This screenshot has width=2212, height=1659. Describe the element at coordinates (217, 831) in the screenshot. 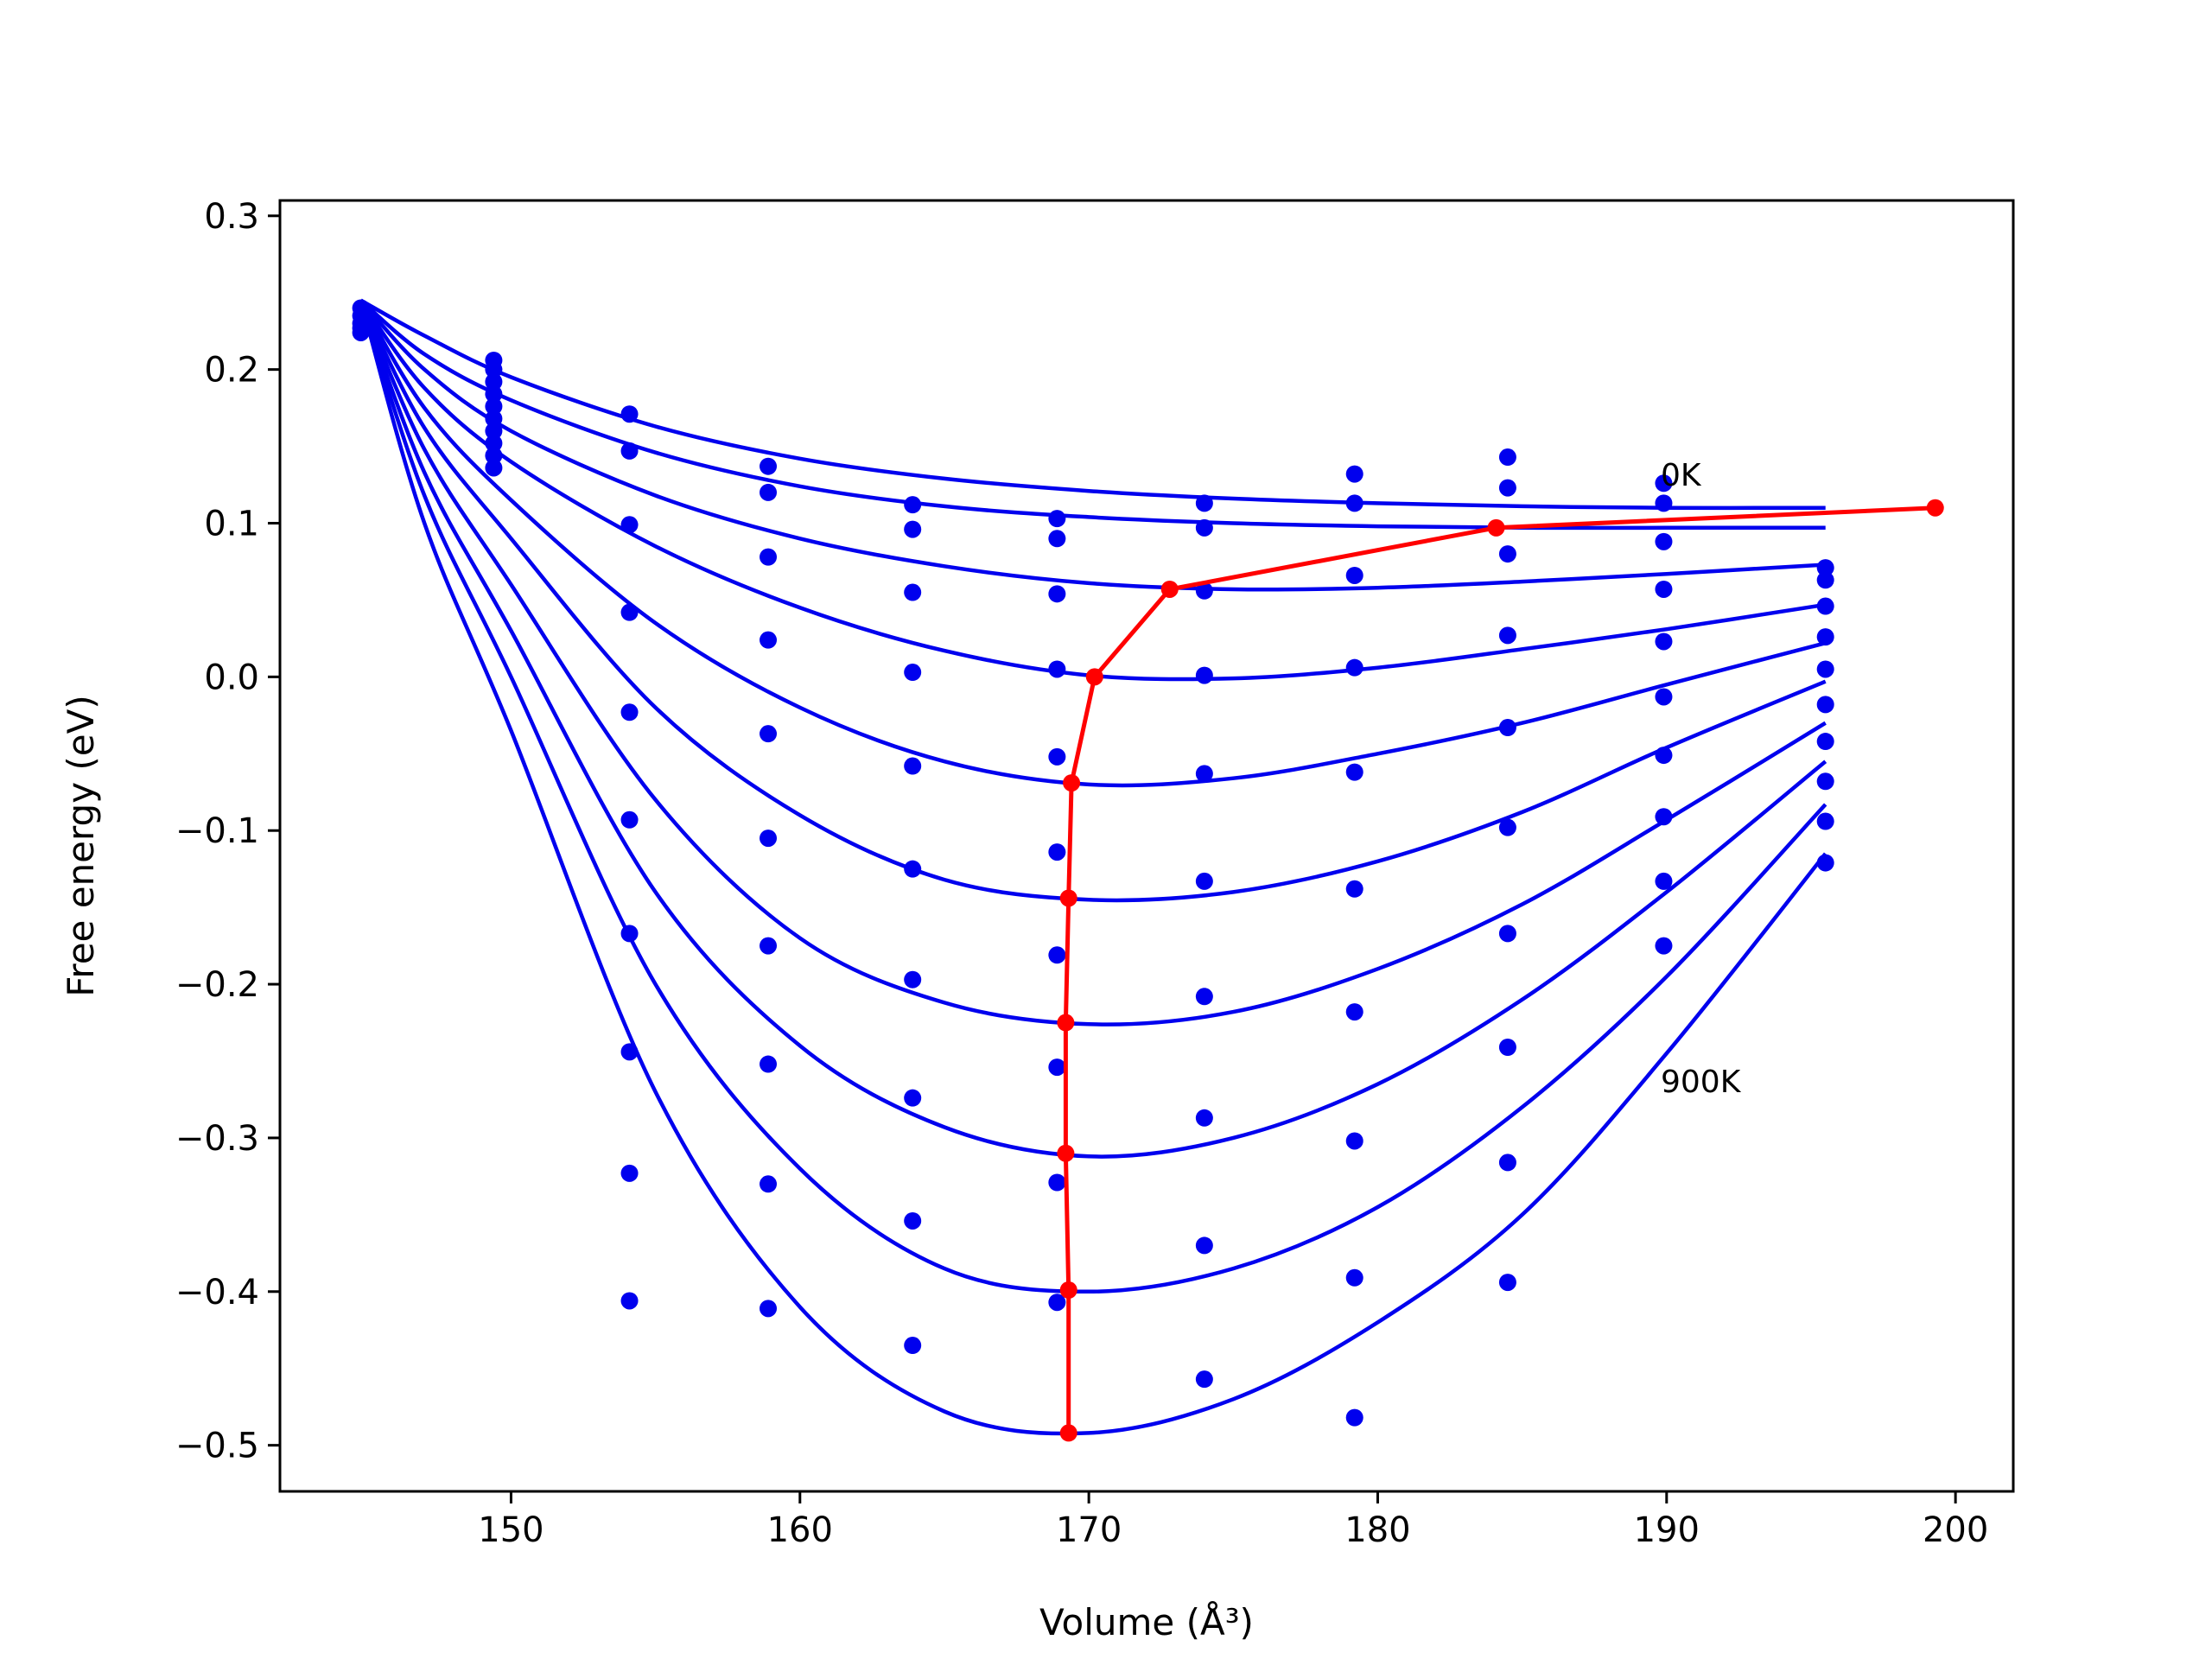

I see `y-tick-label: −0.1` at that location.